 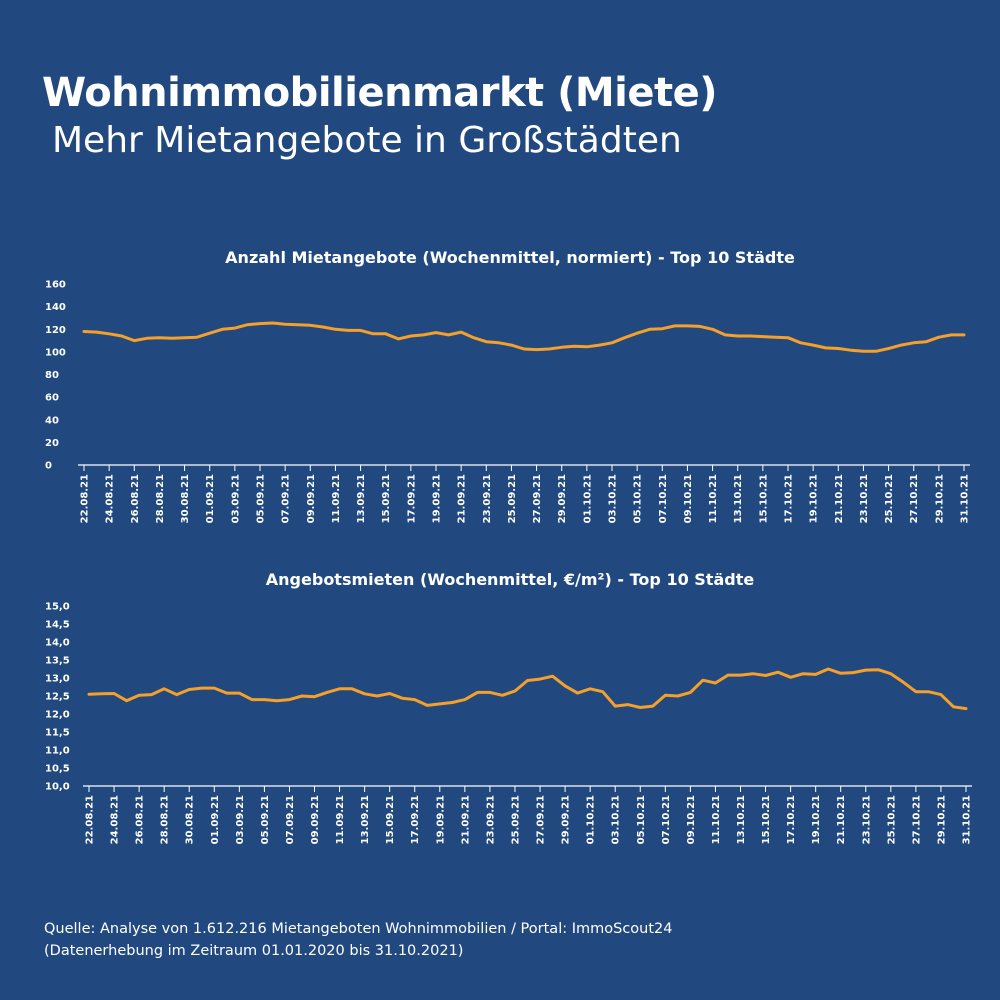 I want to click on x-tick-label: 01.09.21, so click(x=215, y=819).